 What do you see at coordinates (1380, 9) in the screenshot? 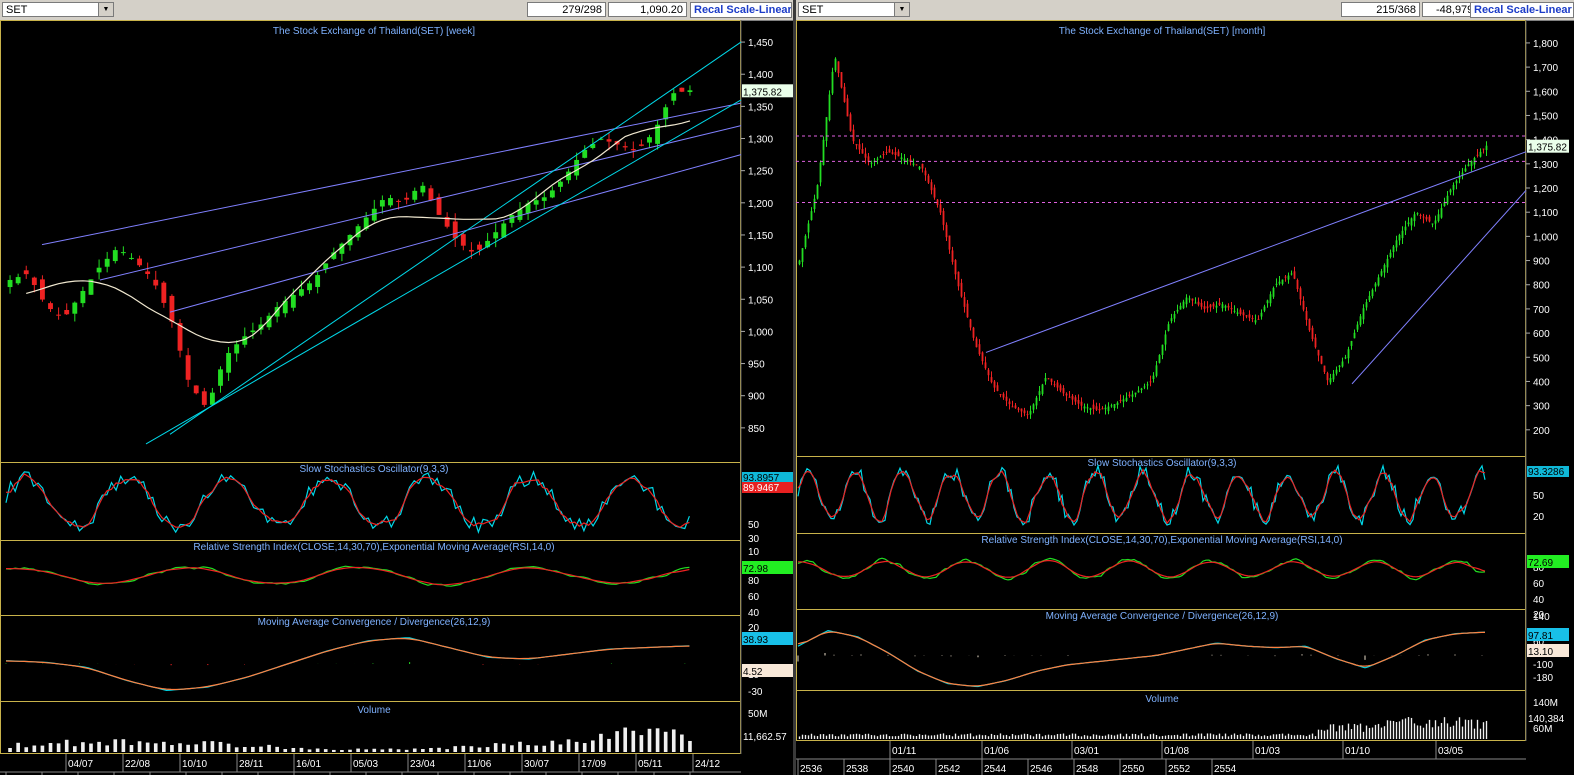
I see `counter-box: 215/368` at bounding box center [1380, 9].